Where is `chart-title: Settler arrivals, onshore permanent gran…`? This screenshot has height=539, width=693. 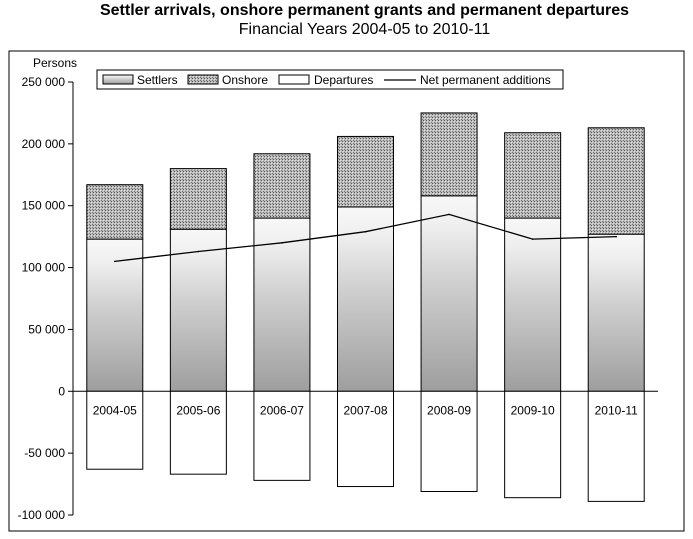
chart-title: Settler arrivals, onshore permanent gran… is located at coordinates (364, 10).